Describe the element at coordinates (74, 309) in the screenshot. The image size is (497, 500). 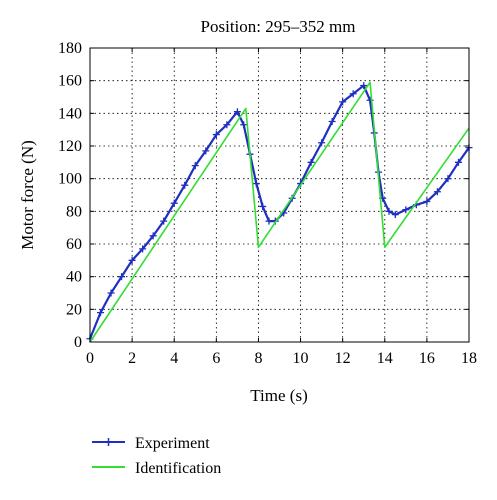
I see `y-tick-label: 20` at that location.